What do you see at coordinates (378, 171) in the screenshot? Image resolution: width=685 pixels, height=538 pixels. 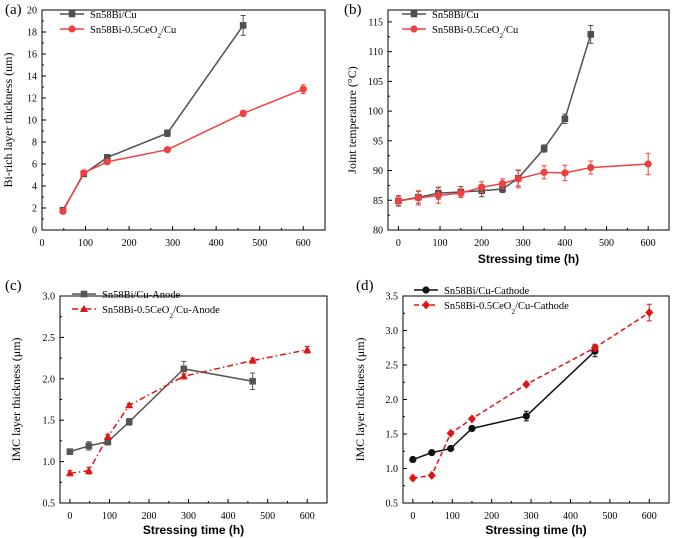 I see `y-tick-label: 90` at bounding box center [378, 171].